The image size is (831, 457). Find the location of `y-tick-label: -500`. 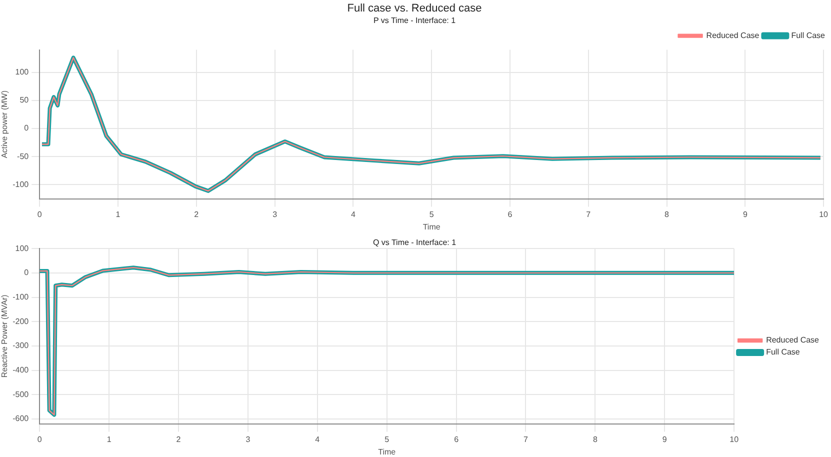

y-tick-label: -500 is located at coordinates (21, 394).